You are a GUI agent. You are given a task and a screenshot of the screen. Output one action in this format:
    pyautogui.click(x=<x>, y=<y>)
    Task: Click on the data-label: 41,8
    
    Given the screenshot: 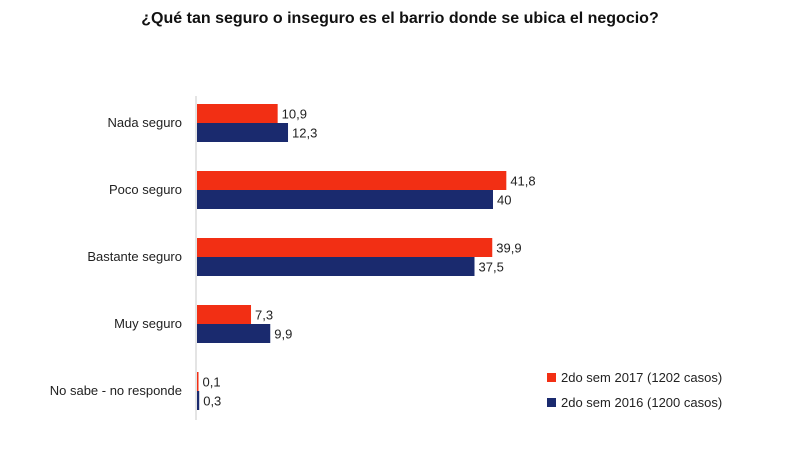 What is the action you would take?
    pyautogui.click(x=522, y=181)
    